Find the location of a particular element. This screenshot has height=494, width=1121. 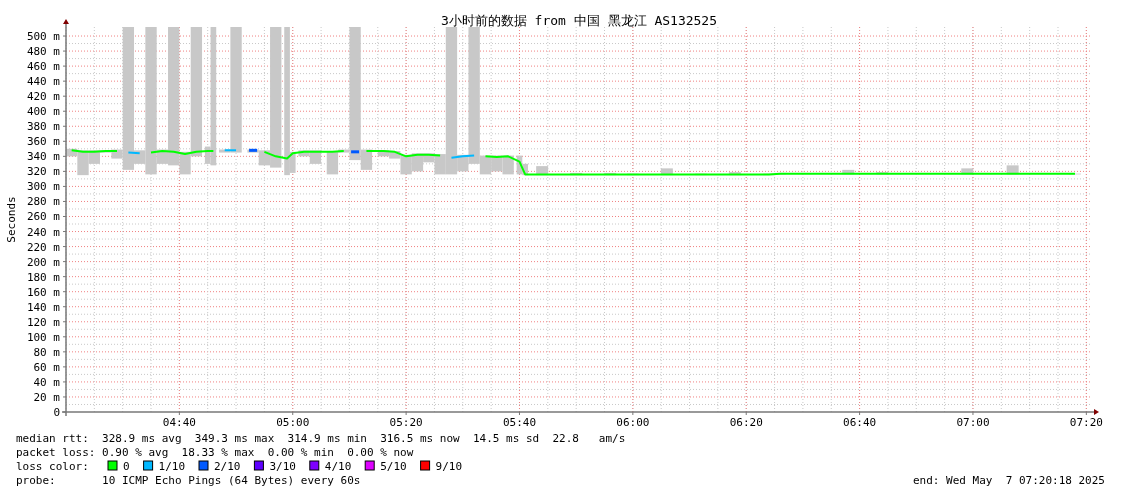

x-tick-label: 06:00 is located at coordinates (633, 422).